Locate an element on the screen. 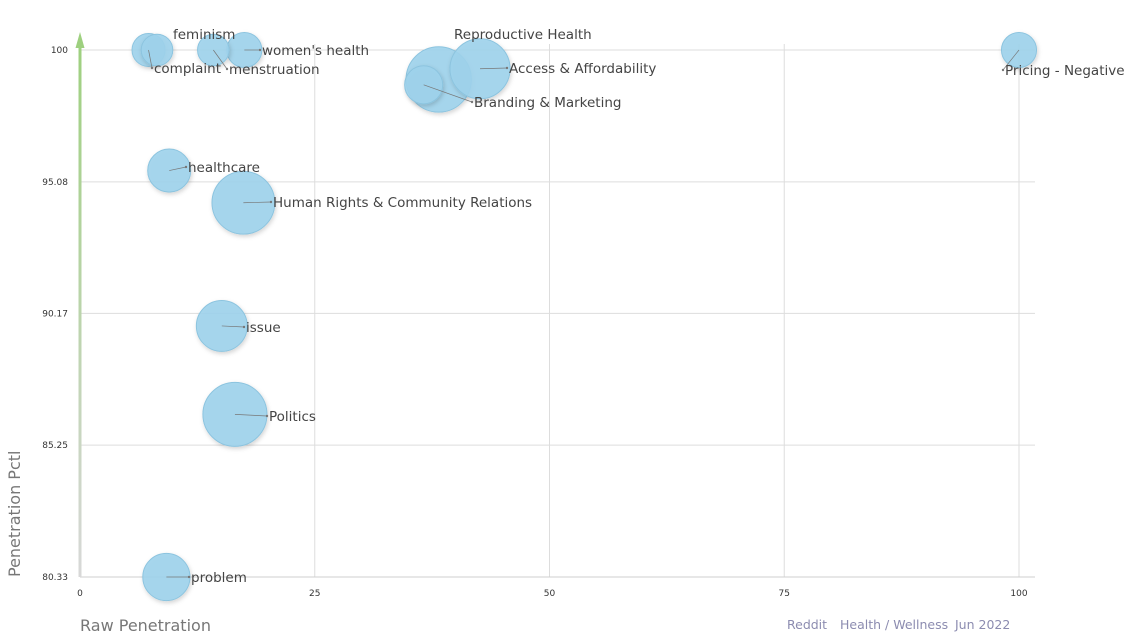 This screenshot has height=641, width=1130. y-axis-arrow-head is located at coordinates (80, 40).